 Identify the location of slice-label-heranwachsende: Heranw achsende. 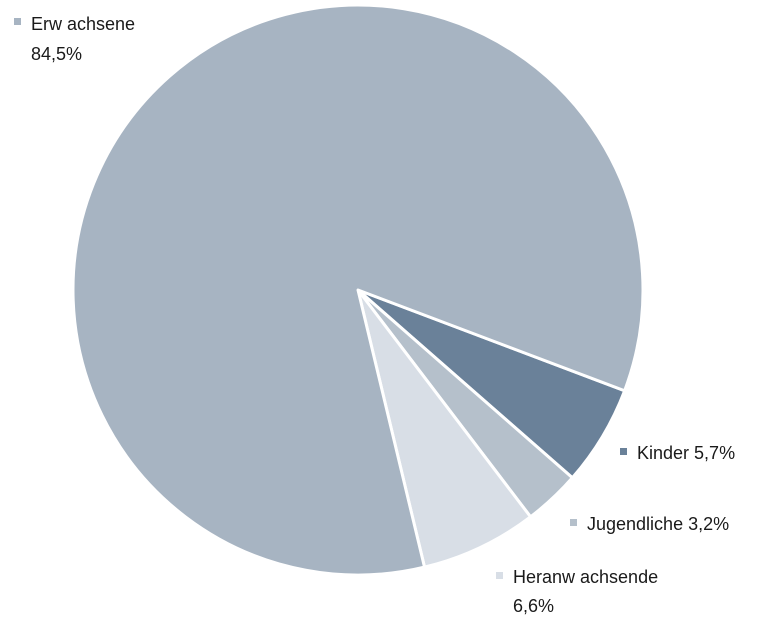
(585, 577).